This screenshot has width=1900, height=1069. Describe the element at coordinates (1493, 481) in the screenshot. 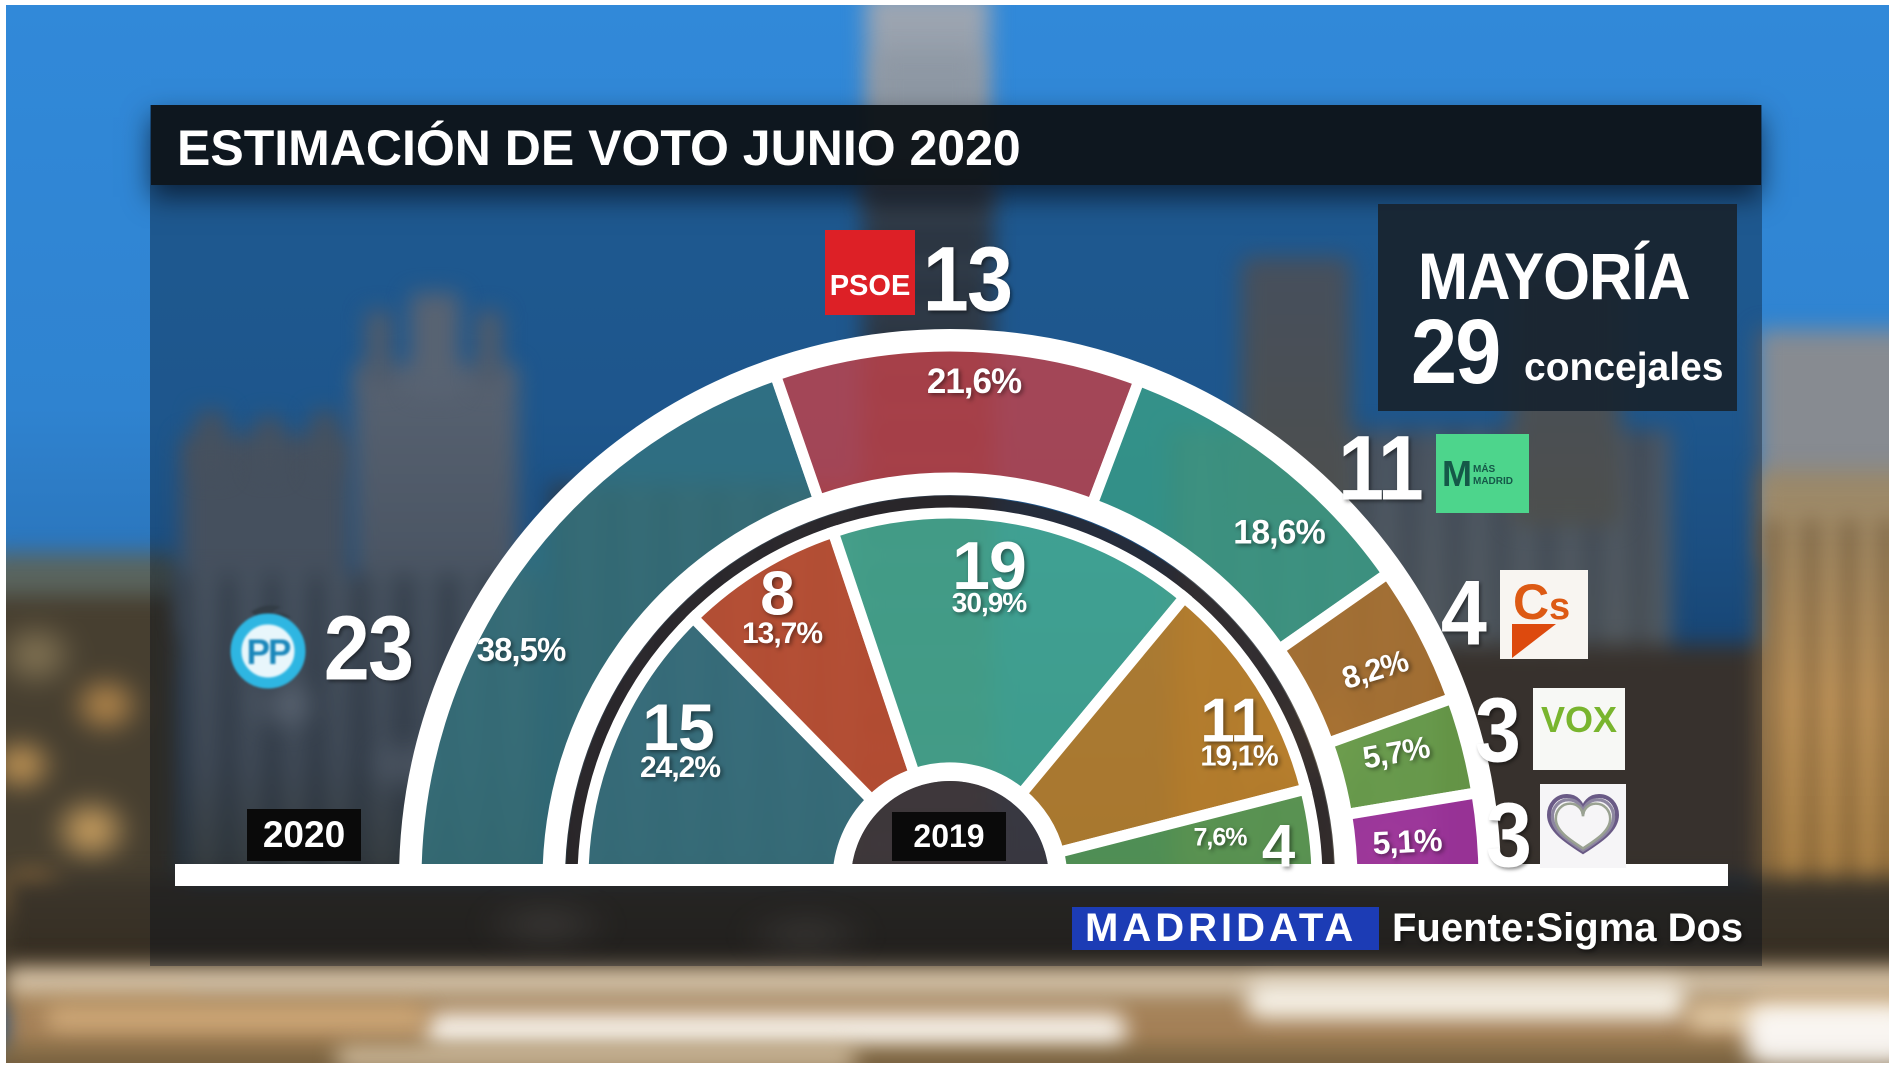

I see `svg-text: MADRID` at that location.